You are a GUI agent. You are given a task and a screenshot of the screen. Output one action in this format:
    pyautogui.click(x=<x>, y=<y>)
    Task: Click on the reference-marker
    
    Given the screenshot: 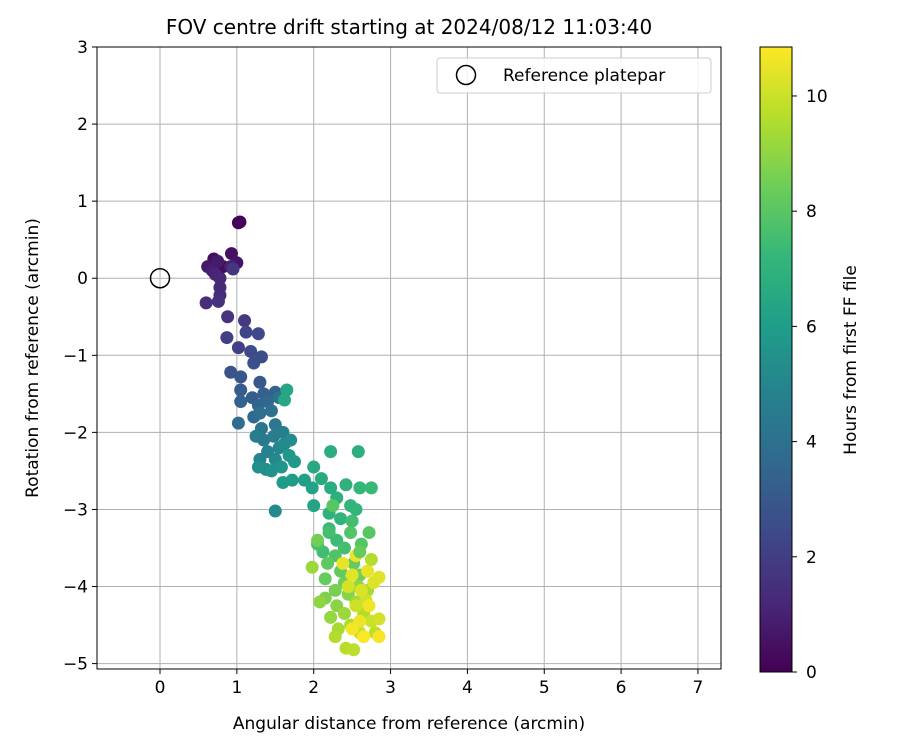 What is the action you would take?
    pyautogui.click(x=160, y=278)
    